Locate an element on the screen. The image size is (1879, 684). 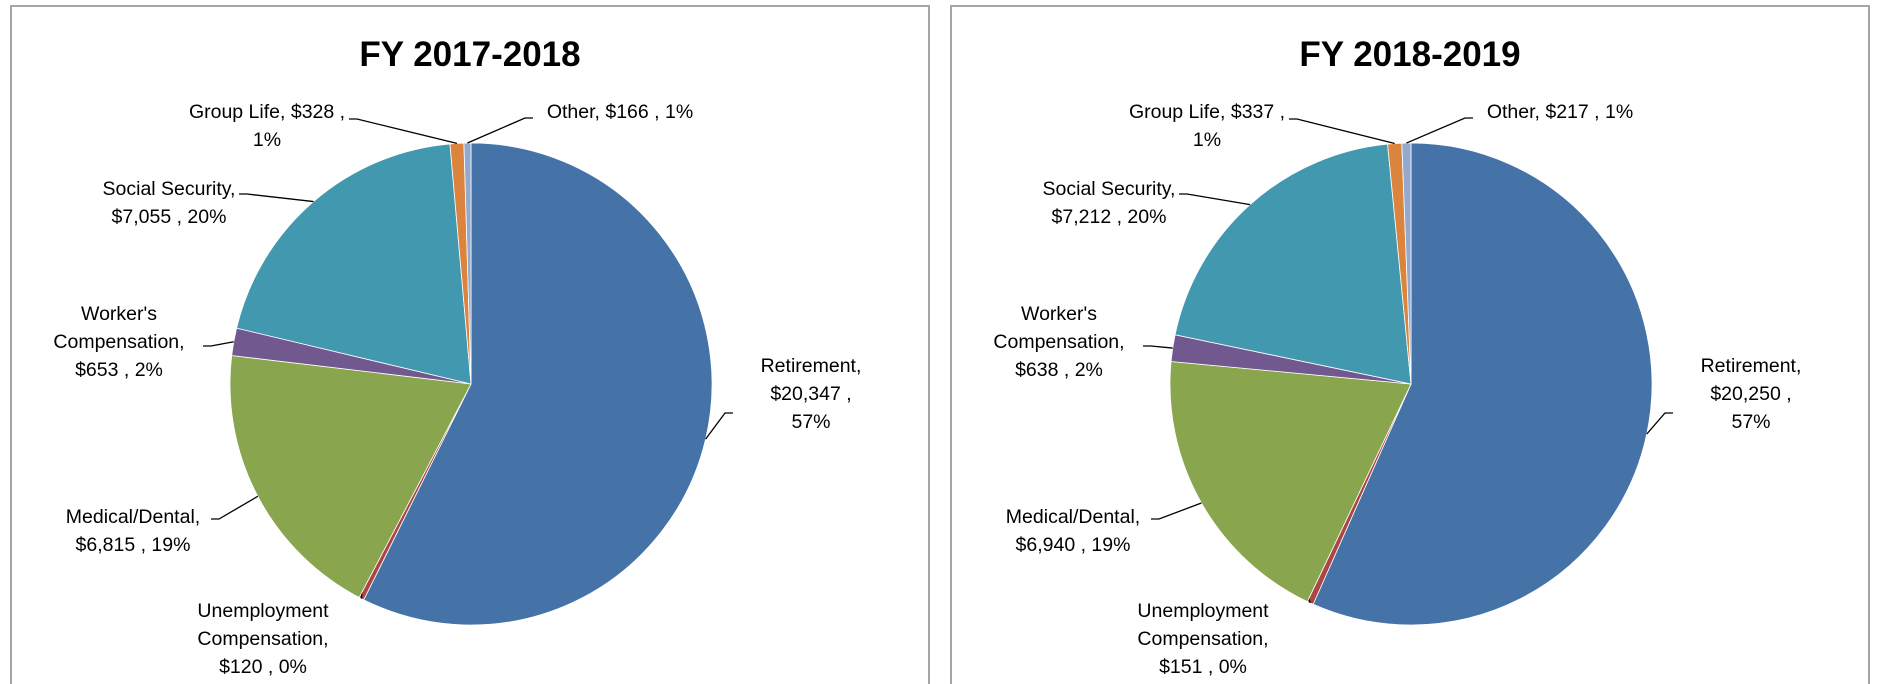
data-label: Retirement, $20,347 , 57% is located at coordinates (811, 394).